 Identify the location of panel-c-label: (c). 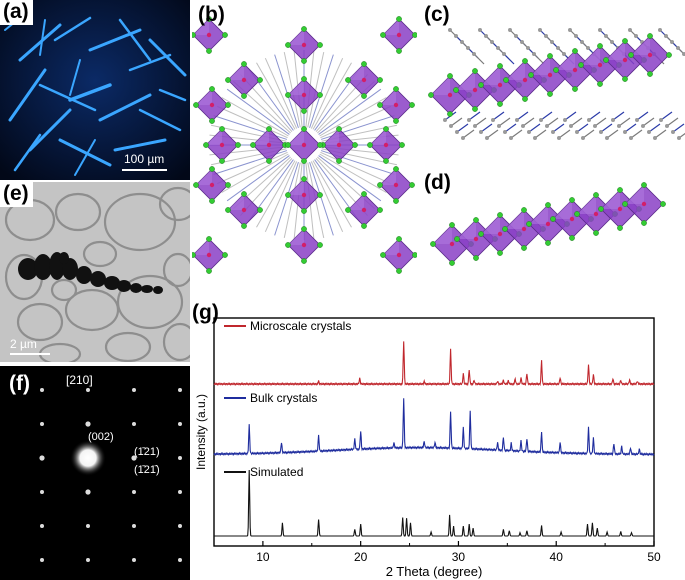
(437, 14).